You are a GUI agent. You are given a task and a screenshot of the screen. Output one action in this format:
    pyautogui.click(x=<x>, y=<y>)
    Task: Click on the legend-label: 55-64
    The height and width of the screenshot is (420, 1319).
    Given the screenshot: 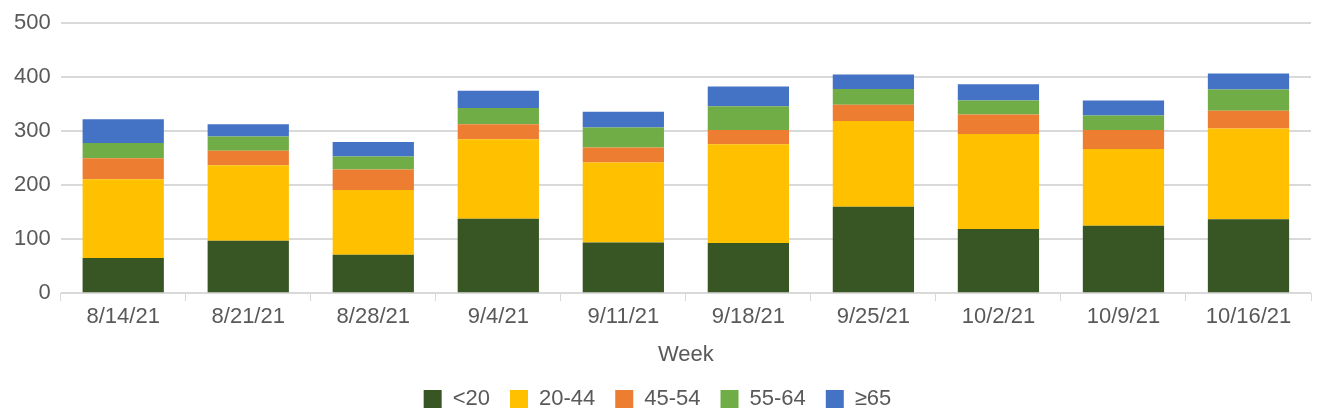 What is the action you would take?
    pyautogui.click(x=777, y=398)
    